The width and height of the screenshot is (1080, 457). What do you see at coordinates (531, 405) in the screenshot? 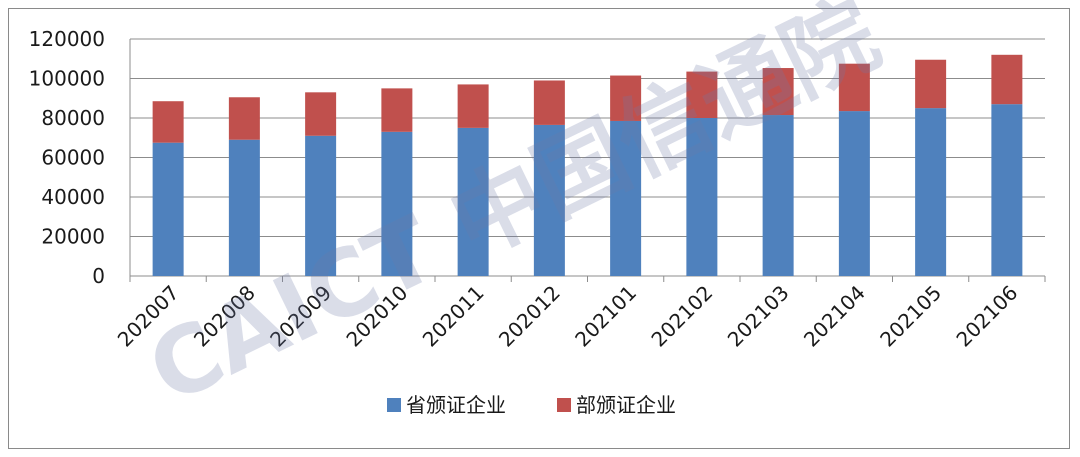
I see `legend: 省颁证企业 部颁证企业` at bounding box center [531, 405].